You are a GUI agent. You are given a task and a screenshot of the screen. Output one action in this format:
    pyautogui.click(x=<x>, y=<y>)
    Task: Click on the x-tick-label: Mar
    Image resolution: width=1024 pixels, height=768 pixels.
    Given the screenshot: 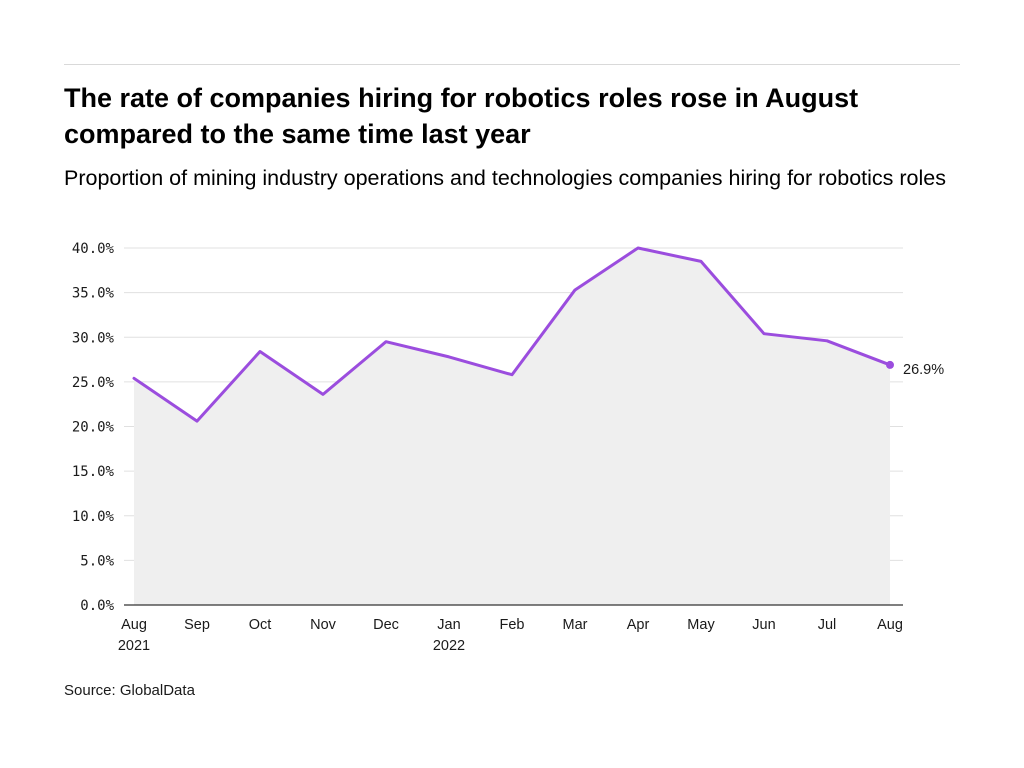 What is the action you would take?
    pyautogui.click(x=575, y=625)
    